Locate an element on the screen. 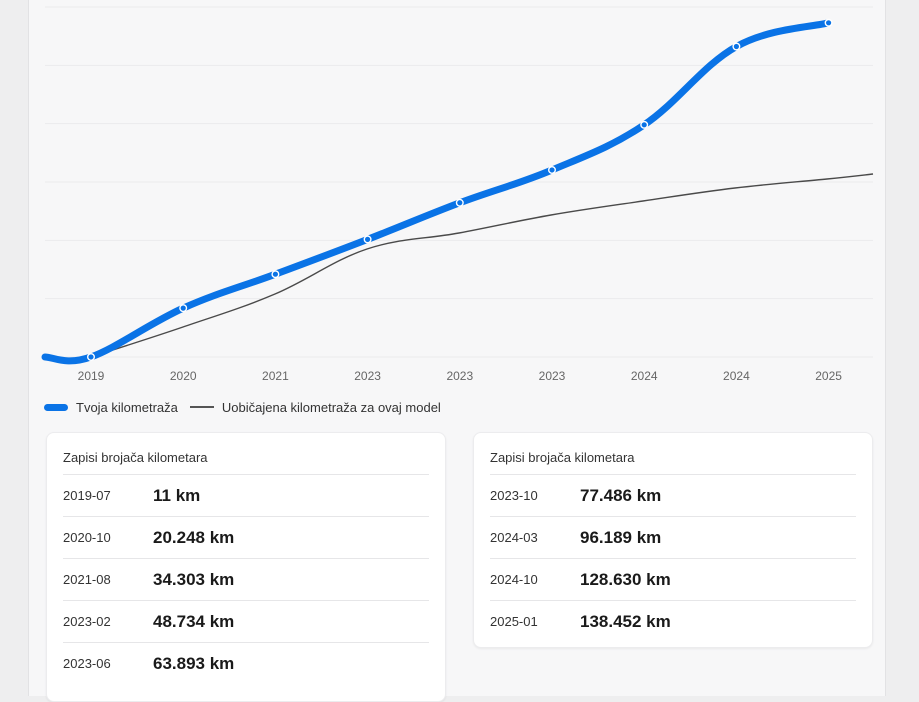 Image resolution: width=919 pixels, height=702 pixels. record-row: 2019-07 11 km is located at coordinates (246, 495).